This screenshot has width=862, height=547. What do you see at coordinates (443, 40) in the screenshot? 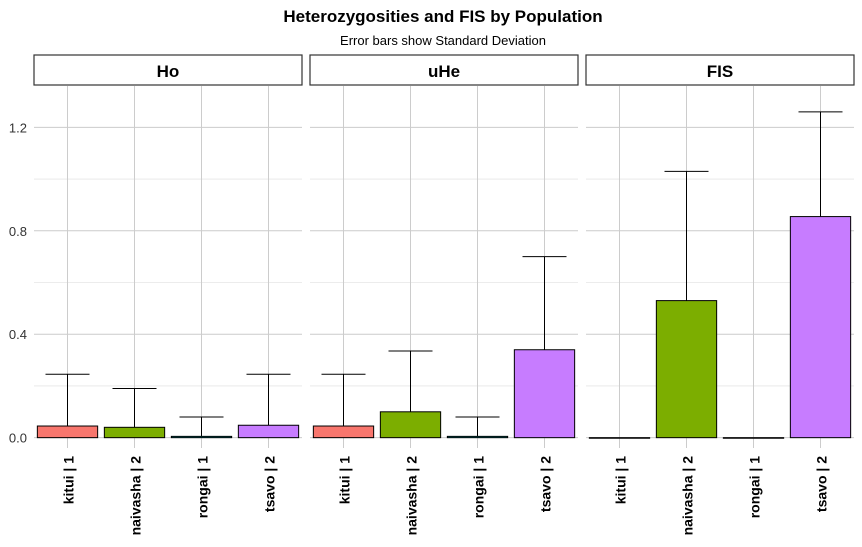
I see `chart-subtitle: Error bars show Standard Deviation` at bounding box center [443, 40].